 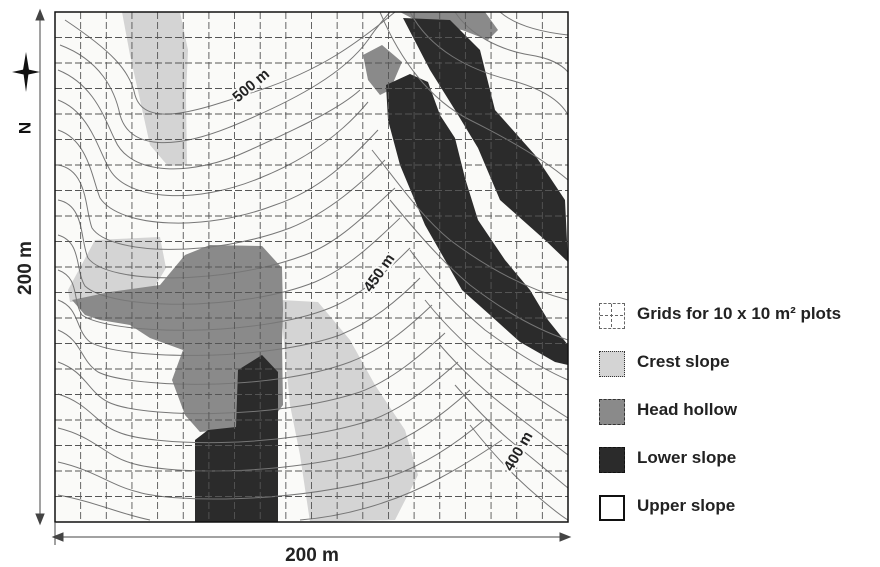 What do you see at coordinates (117, 269) in the screenshot?
I see `crest-slope-zone-left` at bounding box center [117, 269].